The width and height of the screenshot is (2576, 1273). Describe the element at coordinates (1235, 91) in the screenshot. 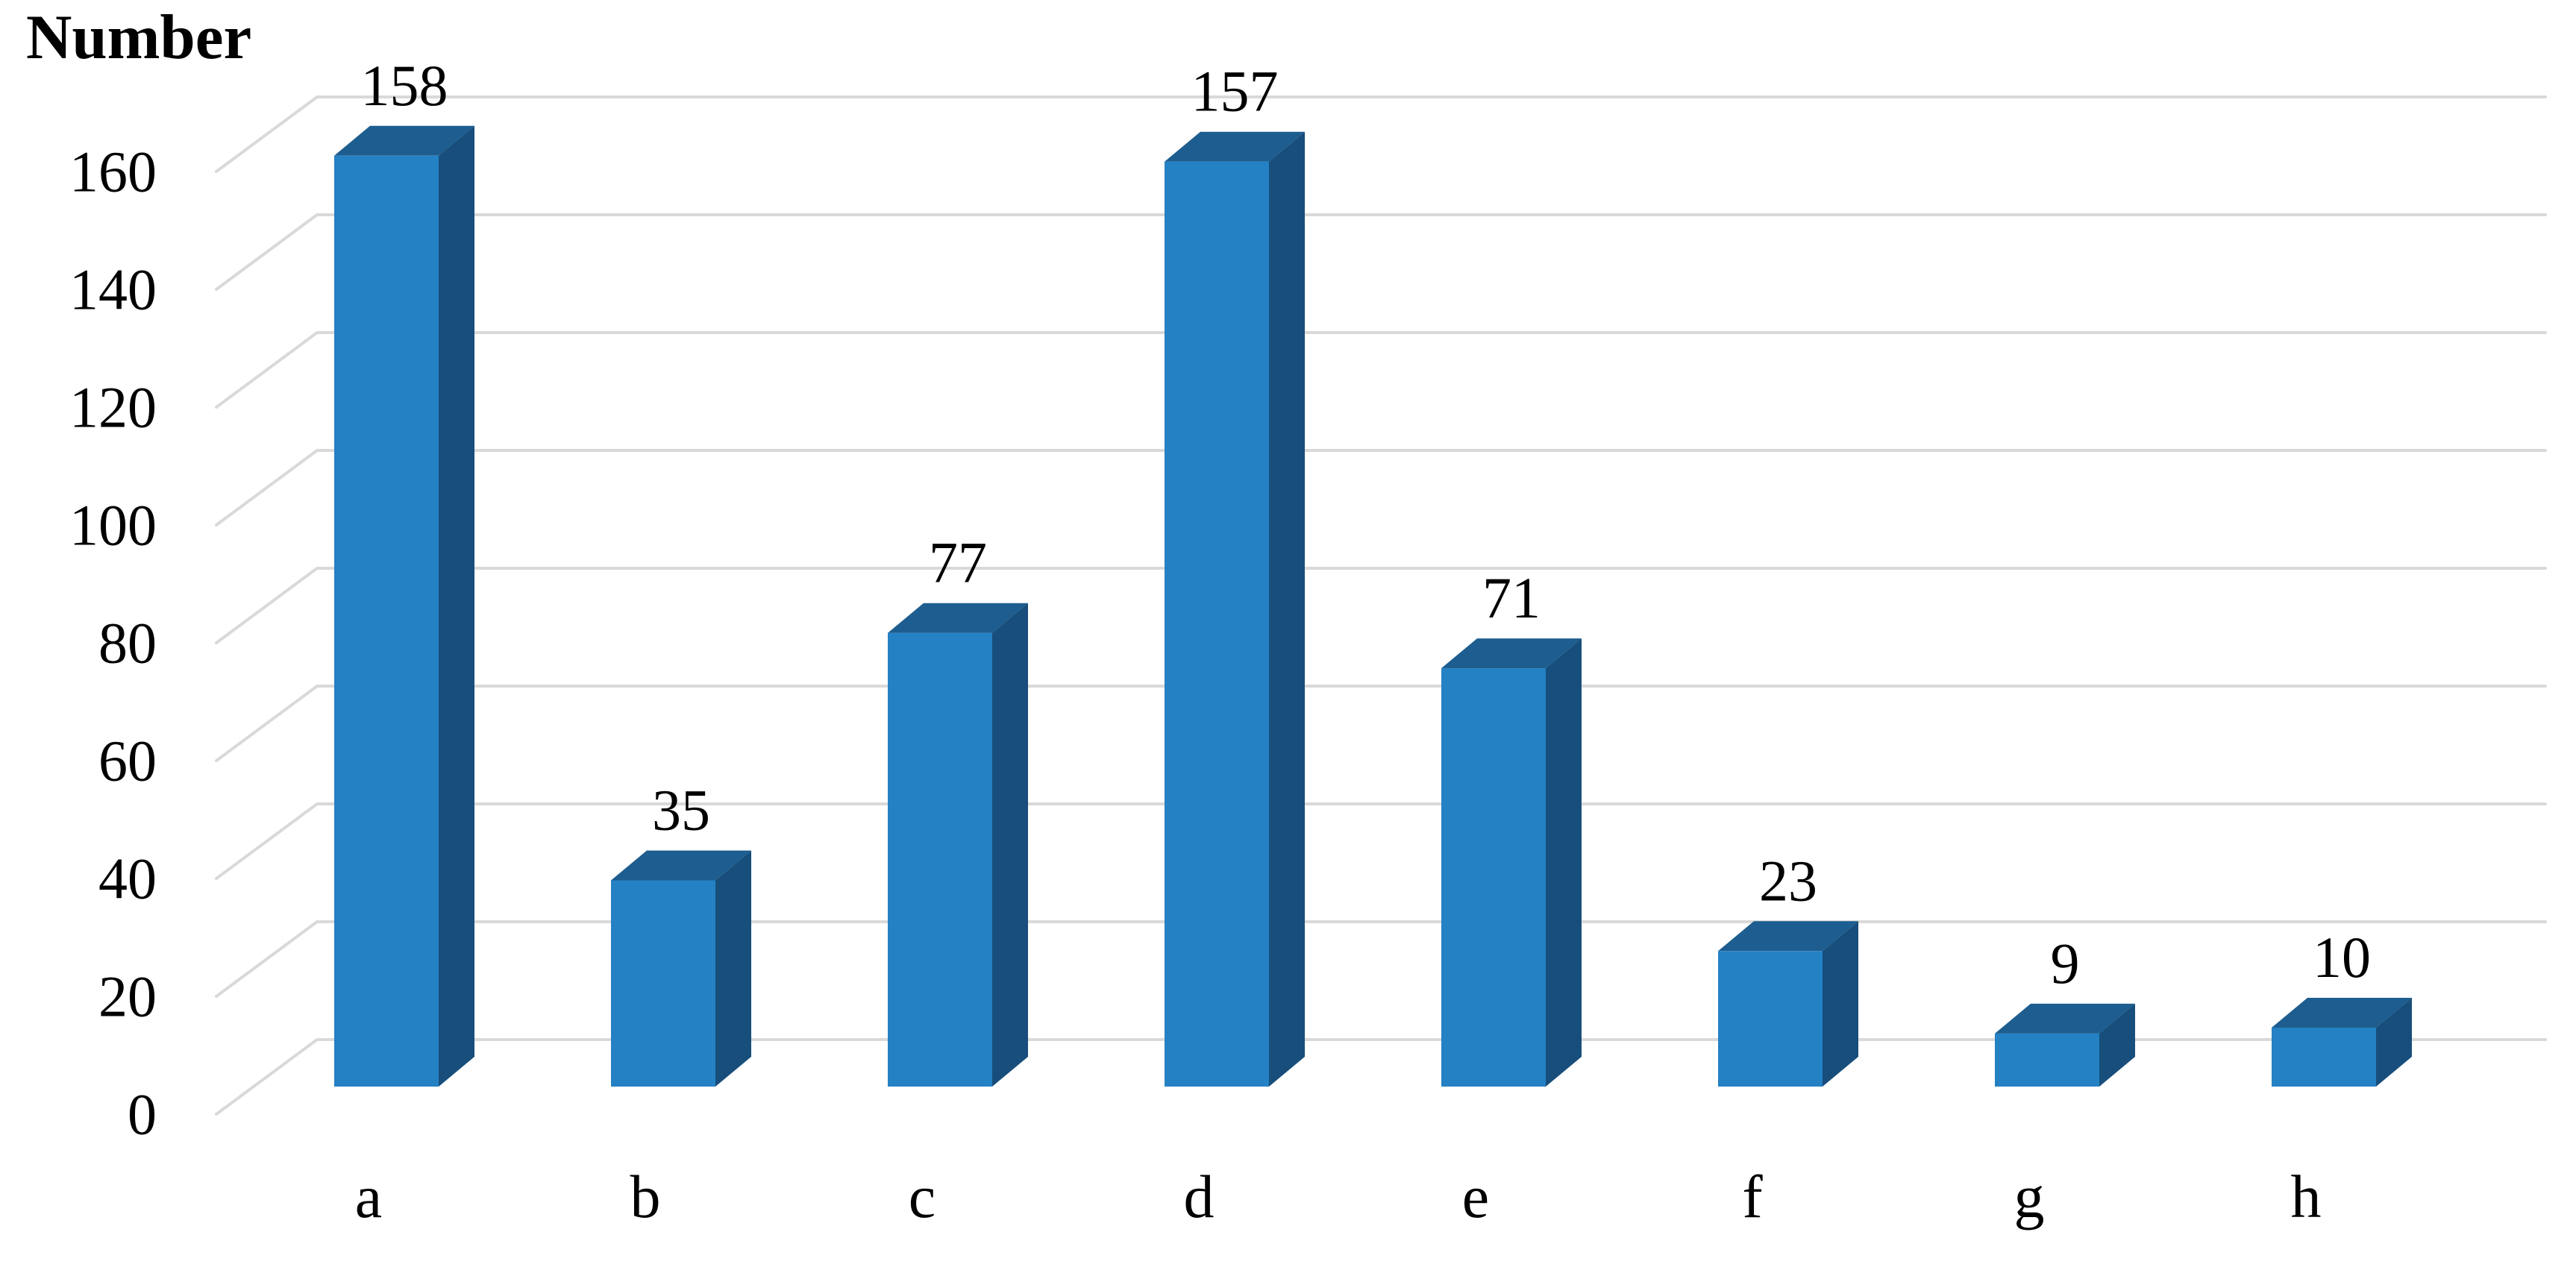

I see `bar-value-label-d: 157` at that location.